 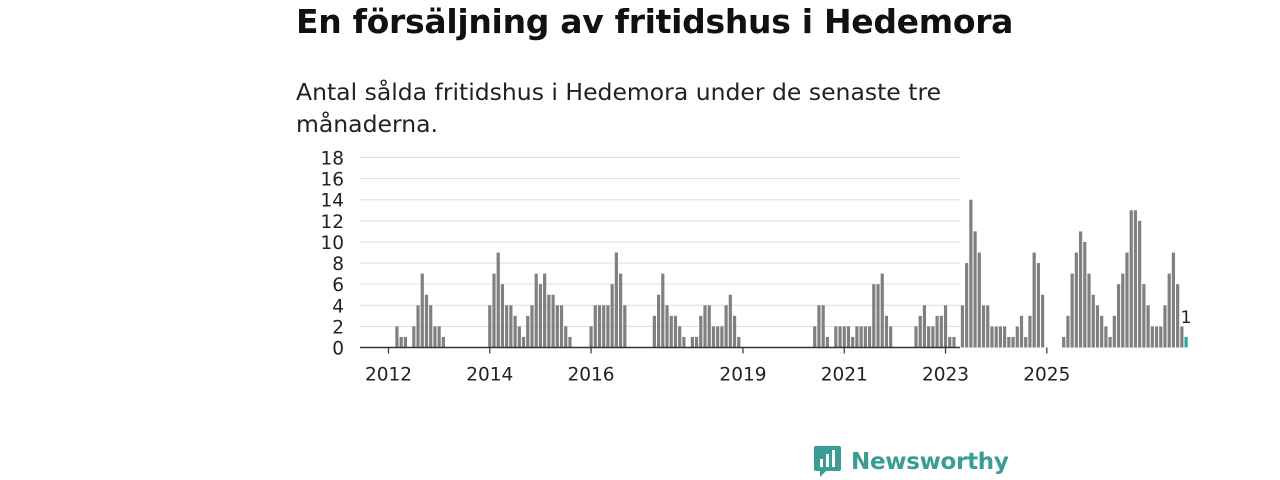 I want to click on annotations: 1, so click(x=1186, y=318).